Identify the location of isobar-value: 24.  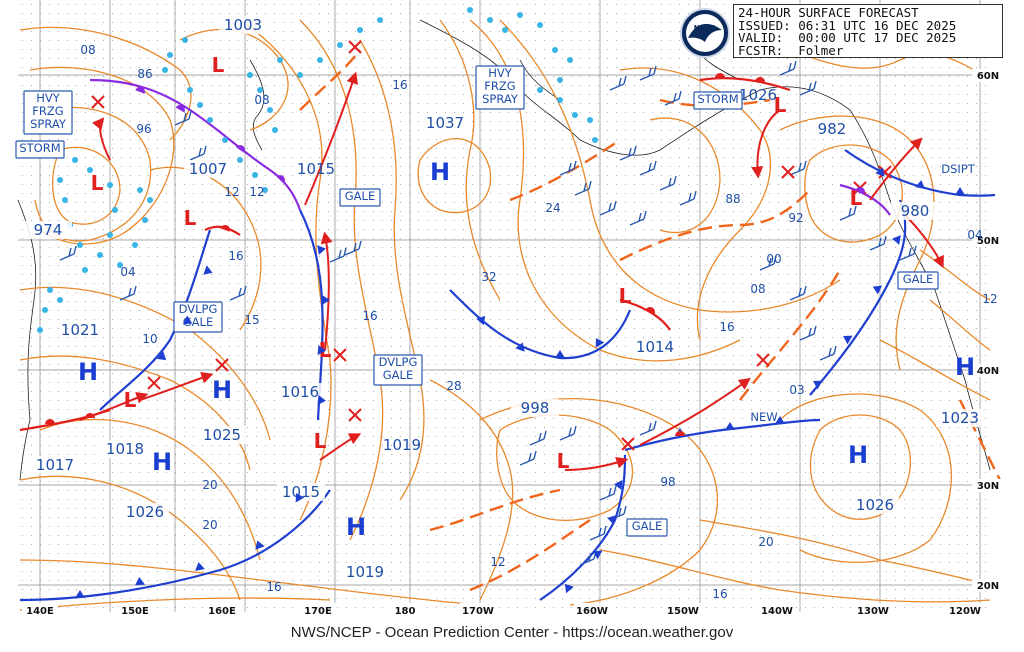
(552, 208).